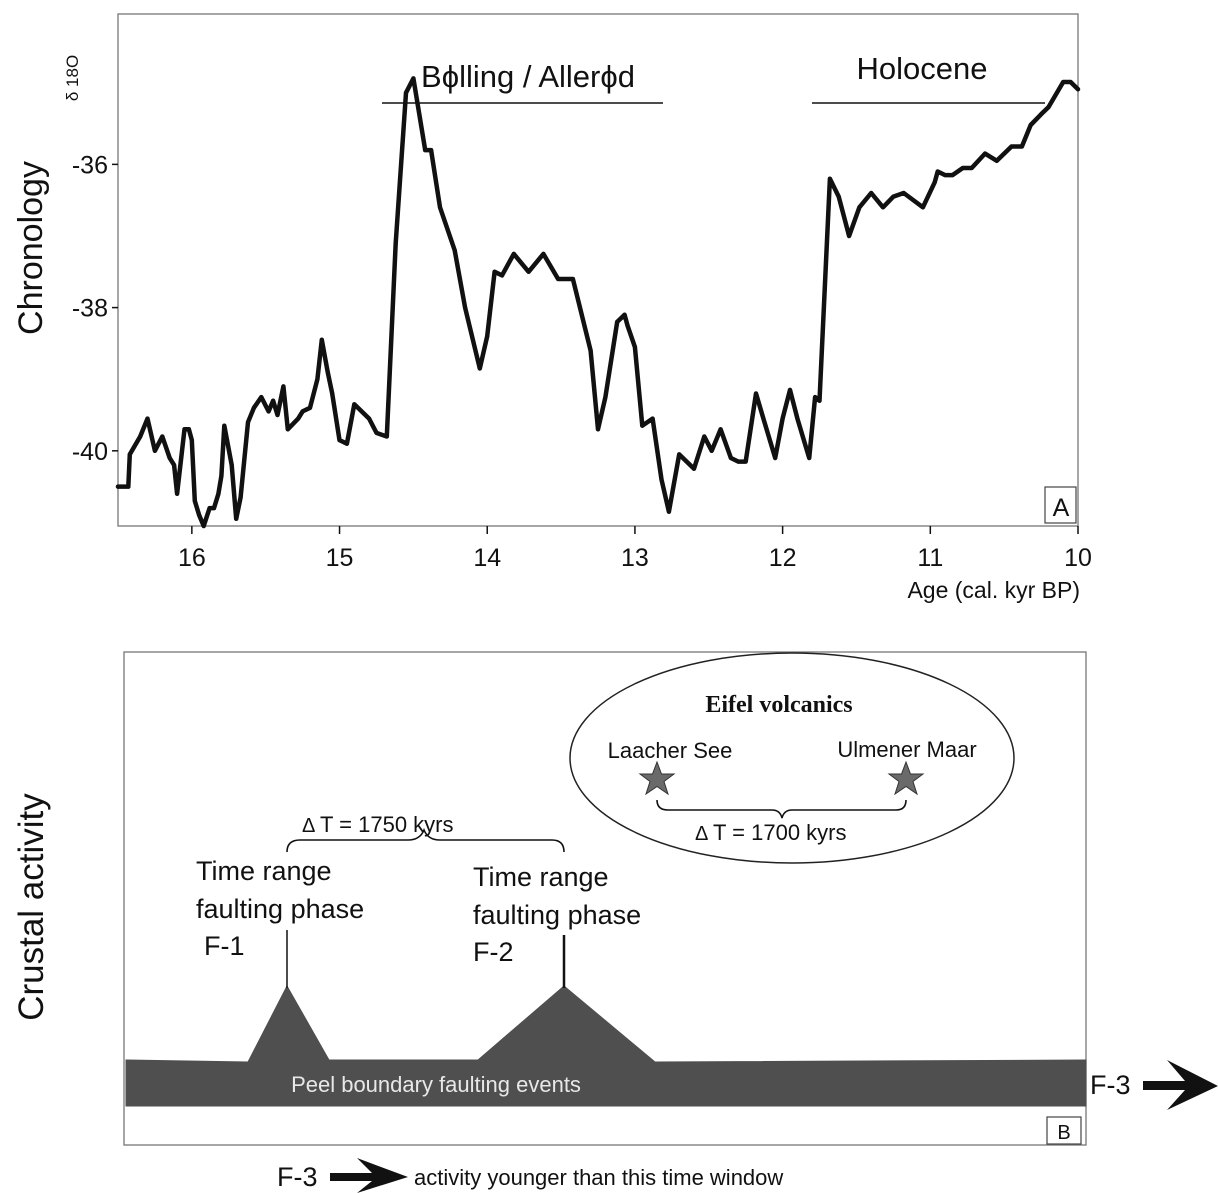 The width and height of the screenshot is (1218, 1193). I want to click on x-axis-title-a: Age (cal. kyr BP), so click(993, 590).